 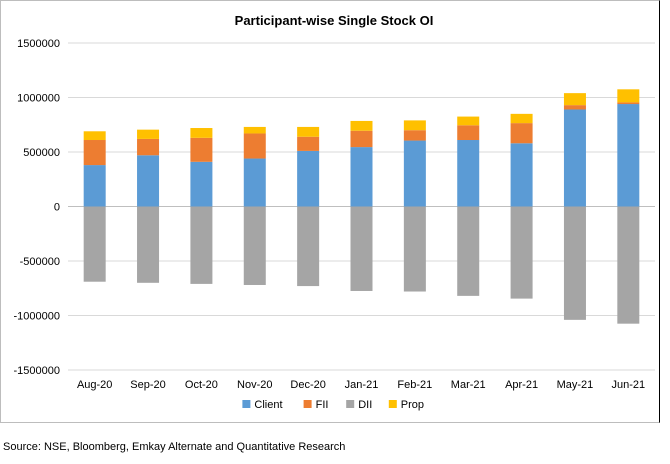 What do you see at coordinates (38, 44) in the screenshot?
I see `y-tick-label: 1500000` at bounding box center [38, 44].